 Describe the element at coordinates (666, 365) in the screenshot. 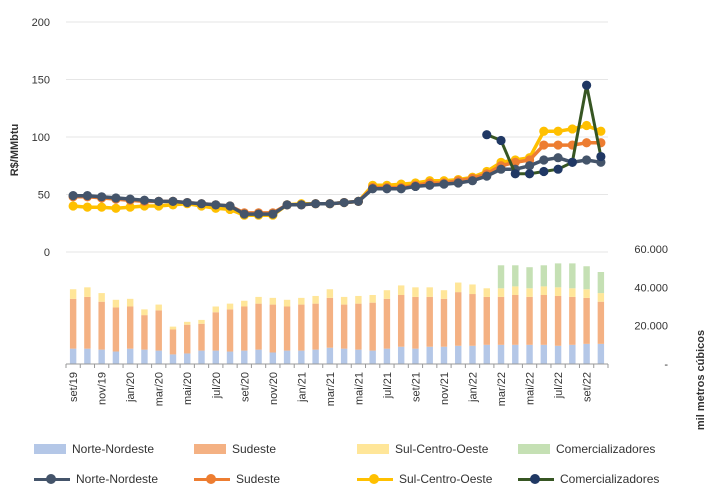

I see `volume-tick-label: -` at that location.